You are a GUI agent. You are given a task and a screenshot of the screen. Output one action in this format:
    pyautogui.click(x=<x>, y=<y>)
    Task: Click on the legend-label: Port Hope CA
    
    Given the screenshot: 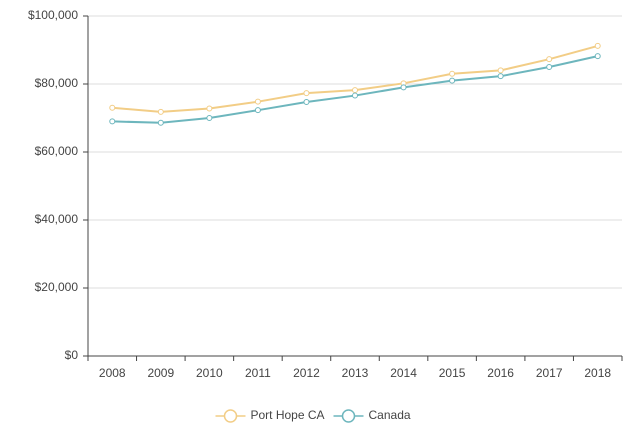 What is the action you would take?
    pyautogui.click(x=288, y=415)
    